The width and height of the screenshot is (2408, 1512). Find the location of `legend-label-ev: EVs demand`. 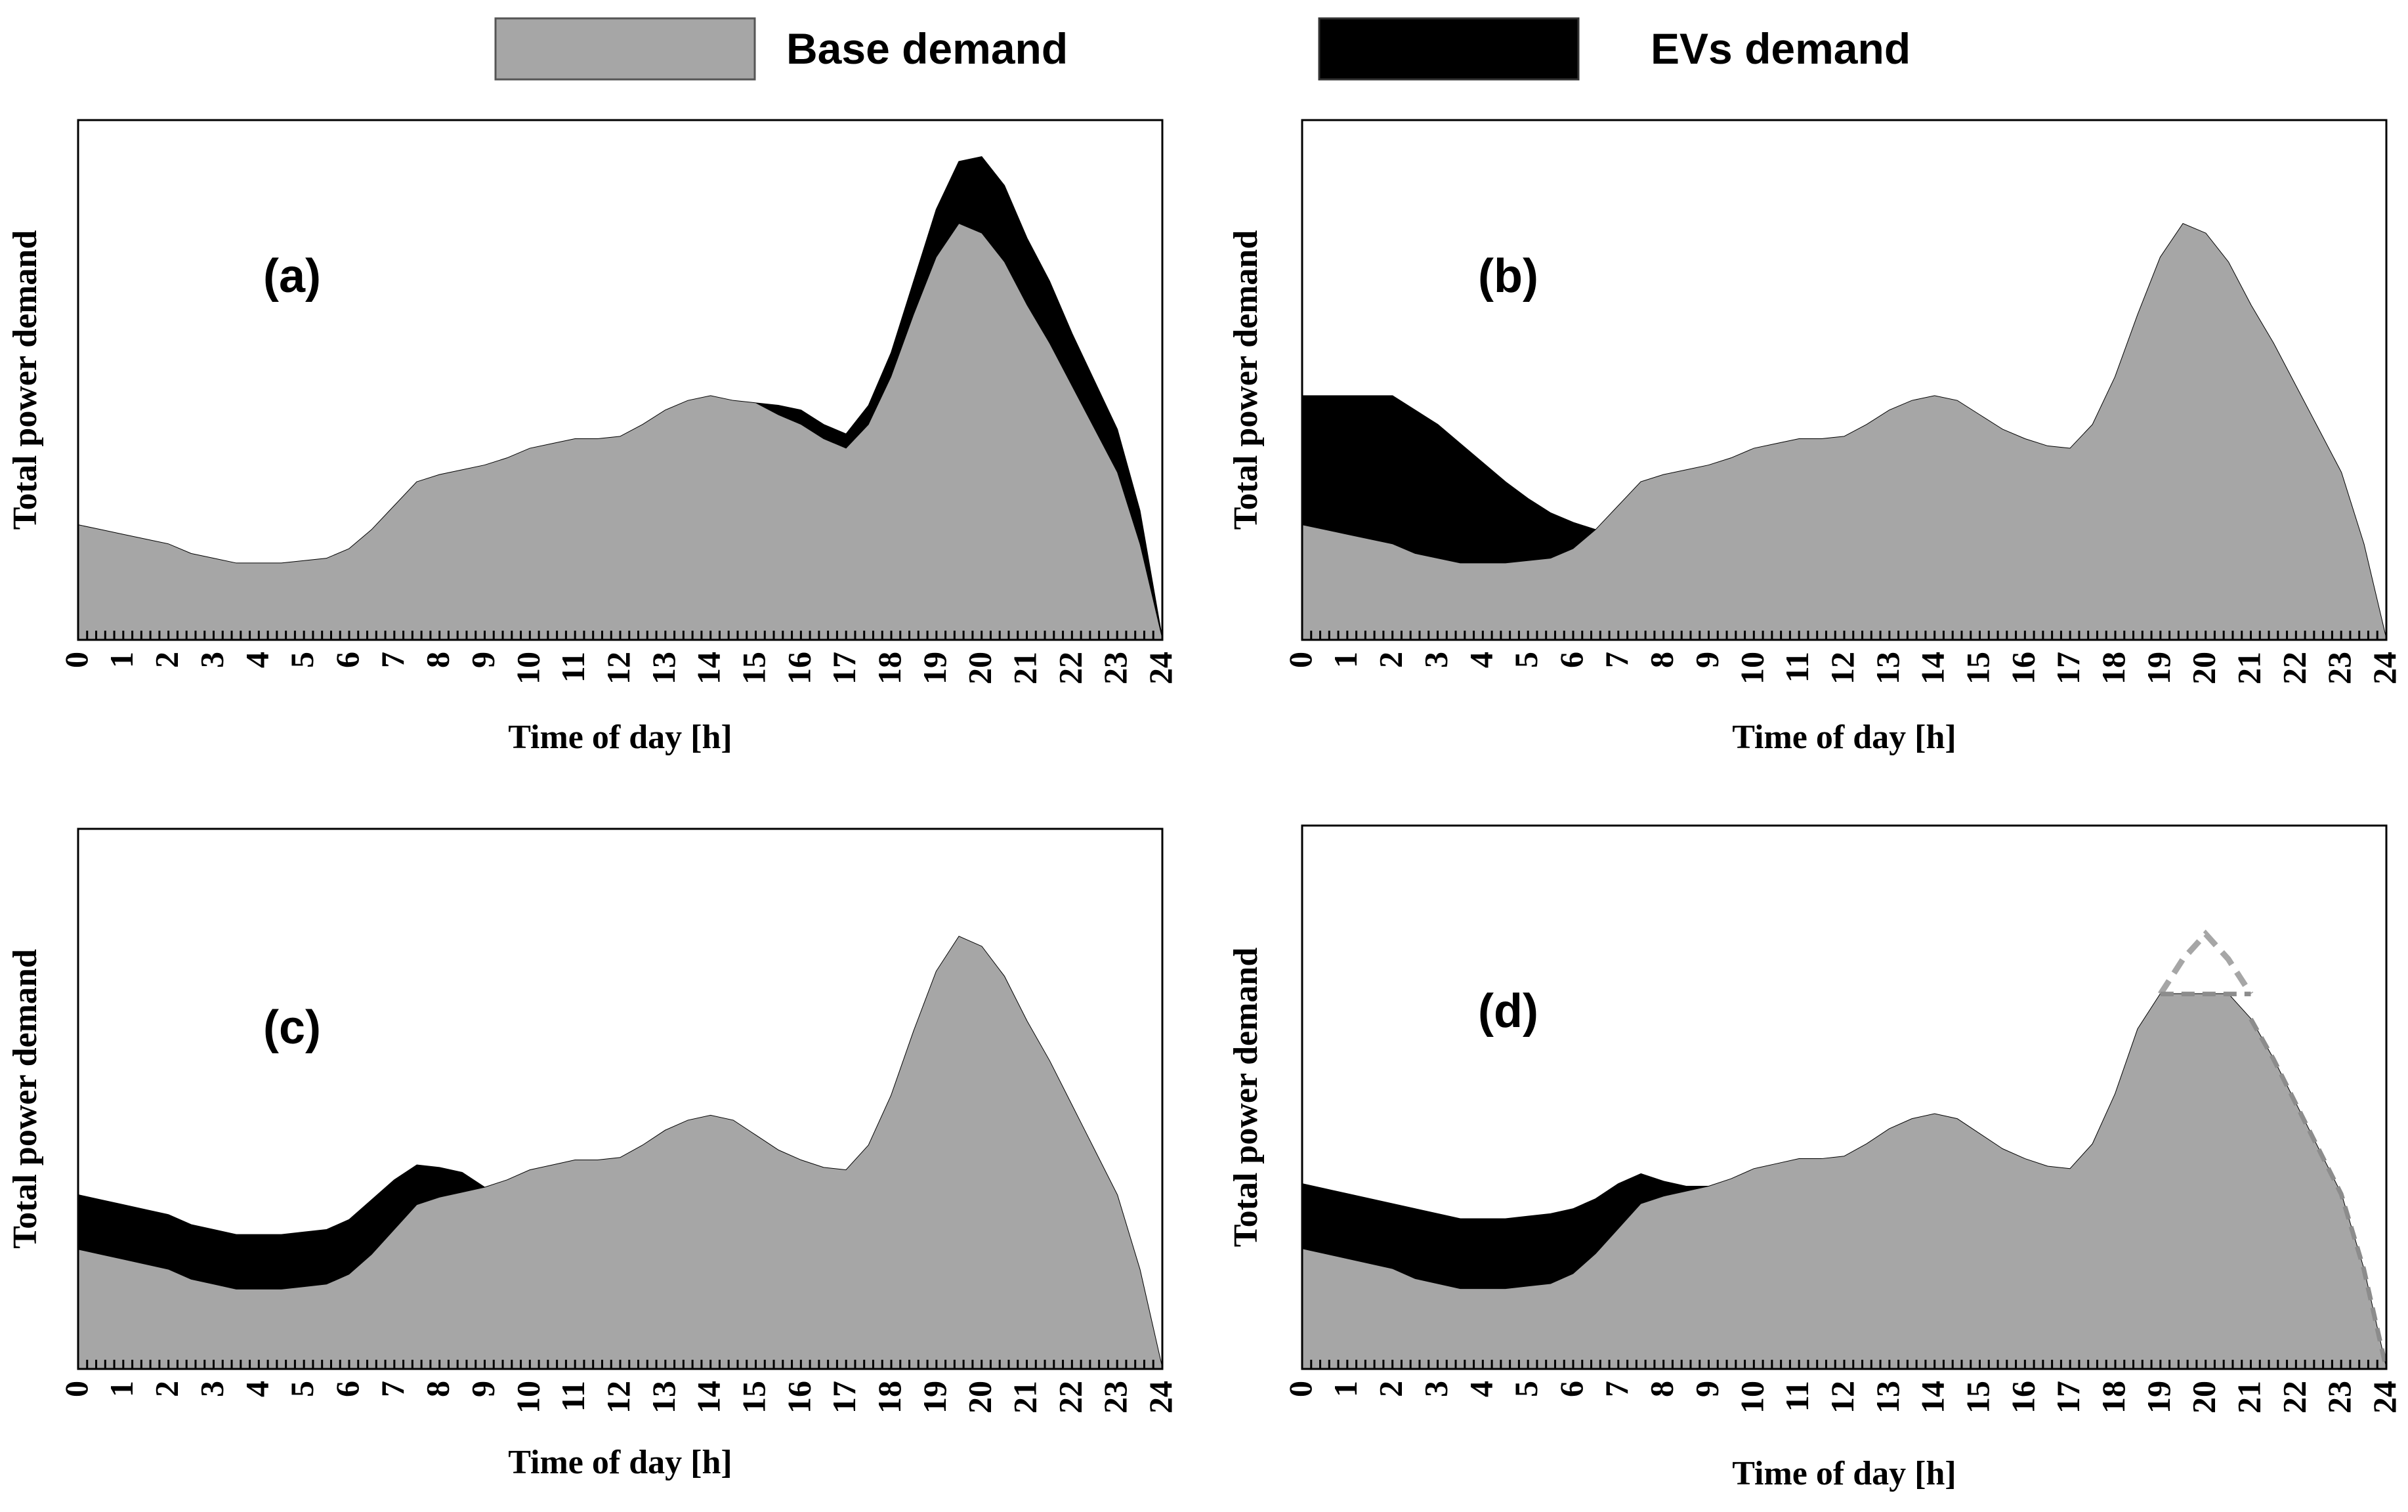

legend-label-ev: EVs demand is located at coordinates (1781, 48).